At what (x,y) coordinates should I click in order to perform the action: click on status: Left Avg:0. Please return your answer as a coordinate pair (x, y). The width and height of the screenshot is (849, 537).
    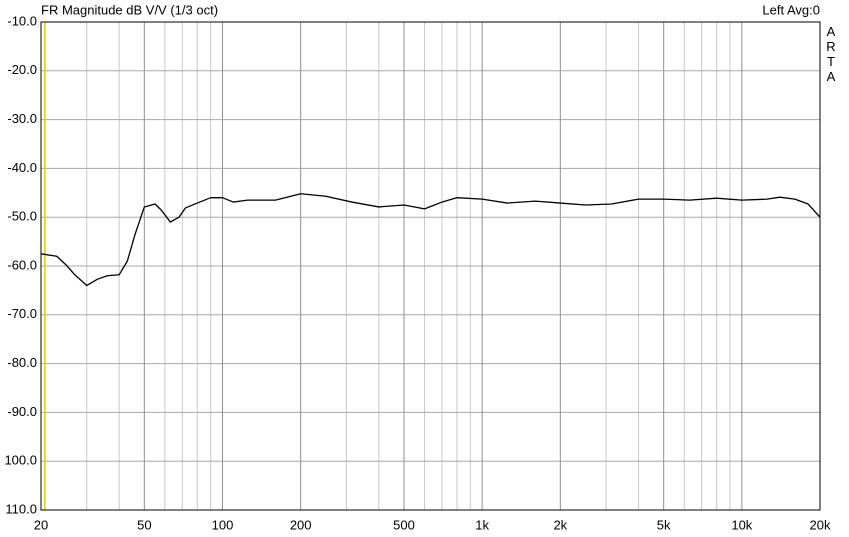
    Looking at the image, I should click on (791, 9).